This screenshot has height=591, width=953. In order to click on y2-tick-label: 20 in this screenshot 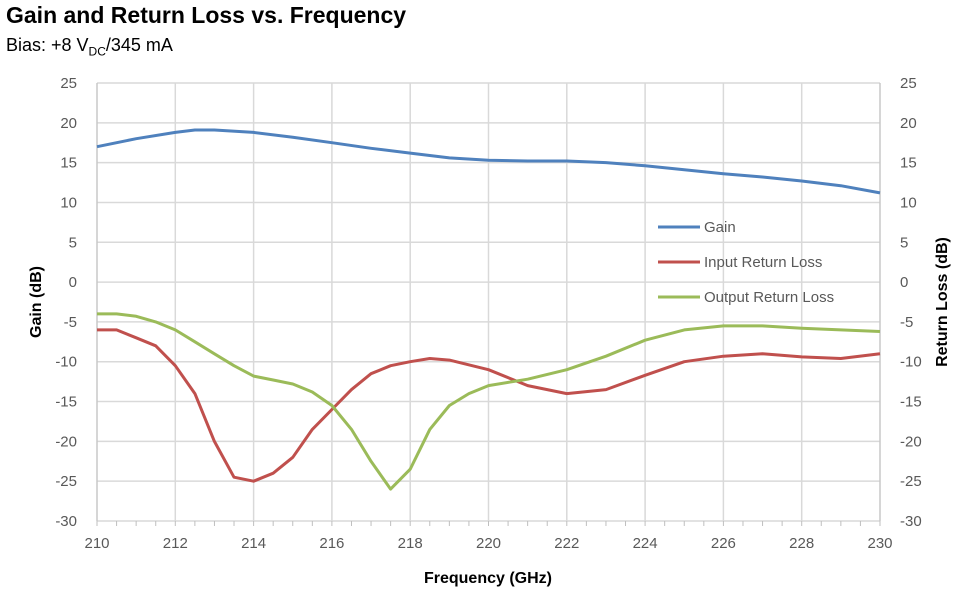, I will do `click(908, 123)`.